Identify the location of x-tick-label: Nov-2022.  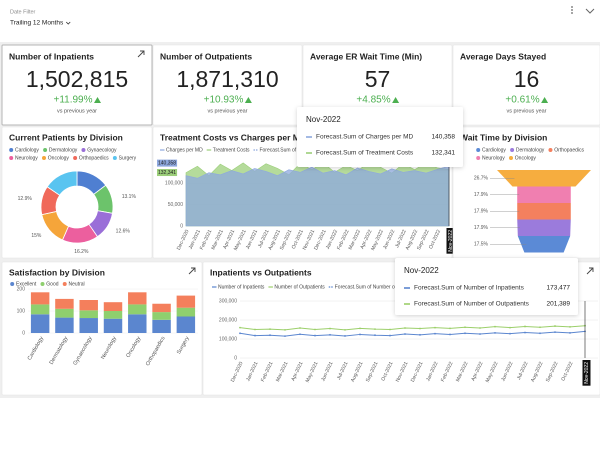
(451, 241).